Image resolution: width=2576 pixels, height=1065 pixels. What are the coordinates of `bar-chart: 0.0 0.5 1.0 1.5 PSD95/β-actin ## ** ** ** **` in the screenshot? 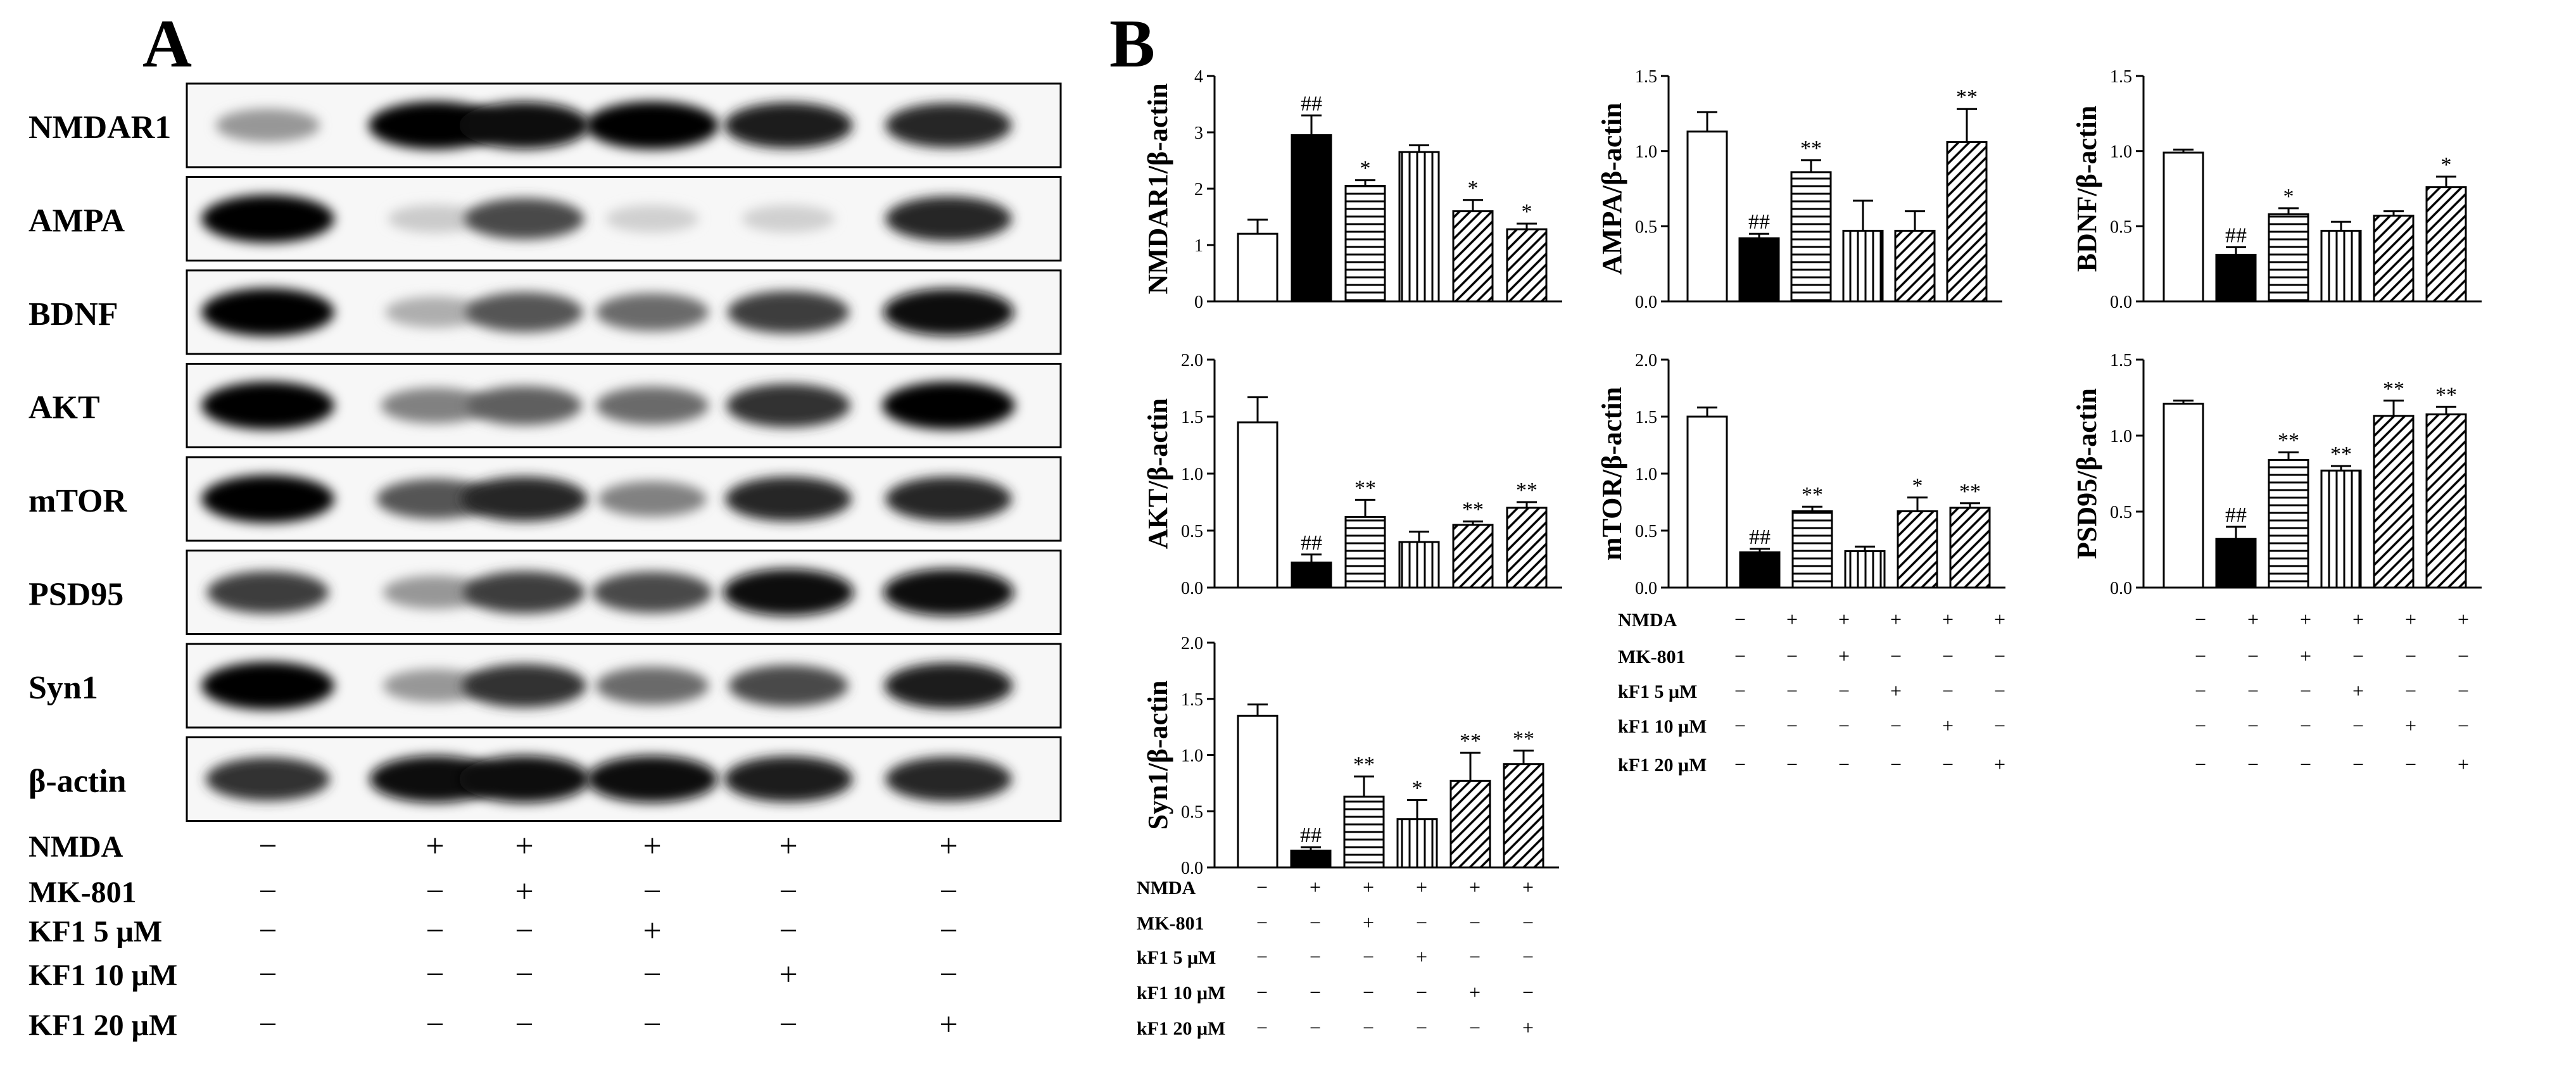 It's located at (2276, 474).